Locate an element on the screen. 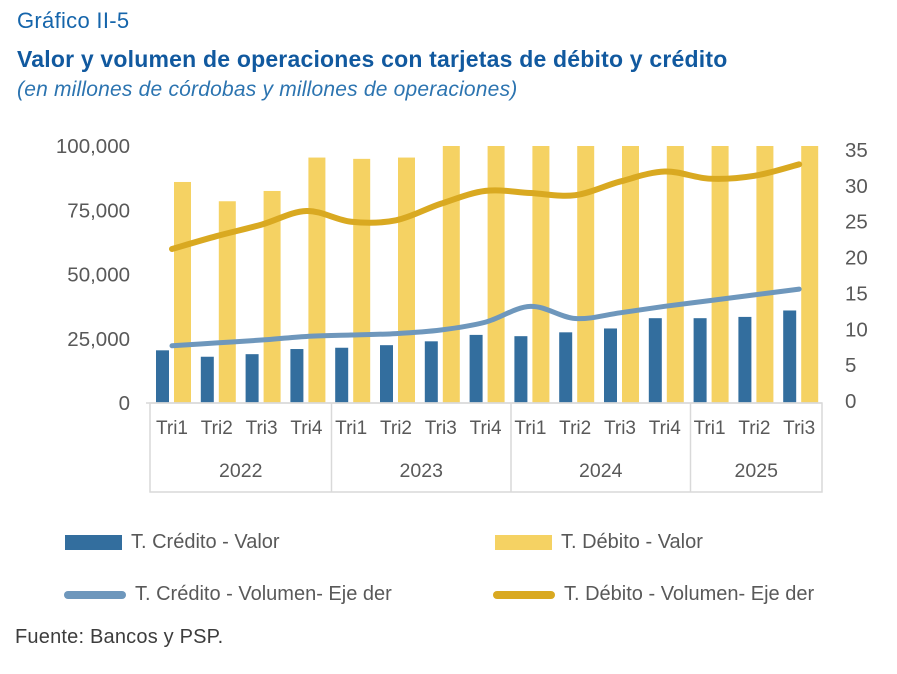  legend-item-credito-valor: T. Crédito - Valor is located at coordinates (172, 542).